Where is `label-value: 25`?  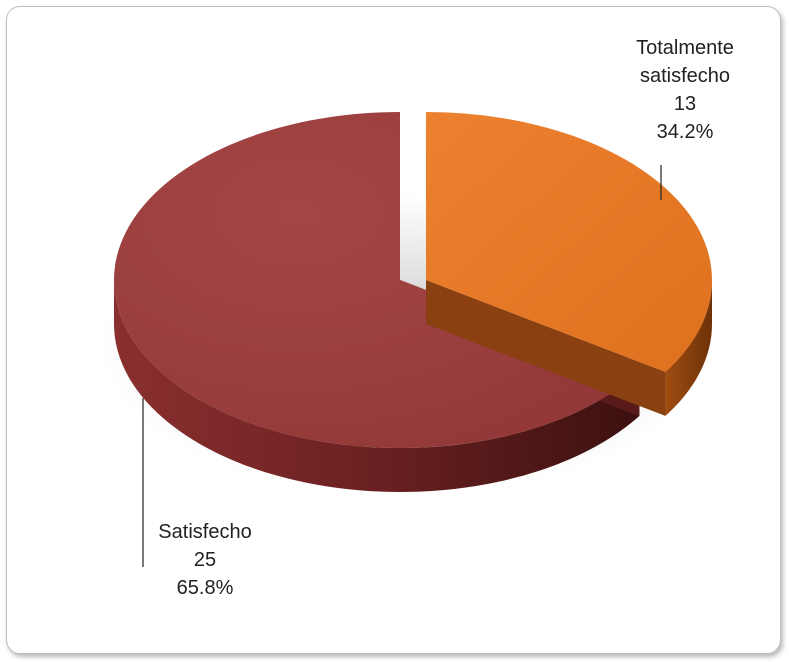 label-value: 25 is located at coordinates (205, 560).